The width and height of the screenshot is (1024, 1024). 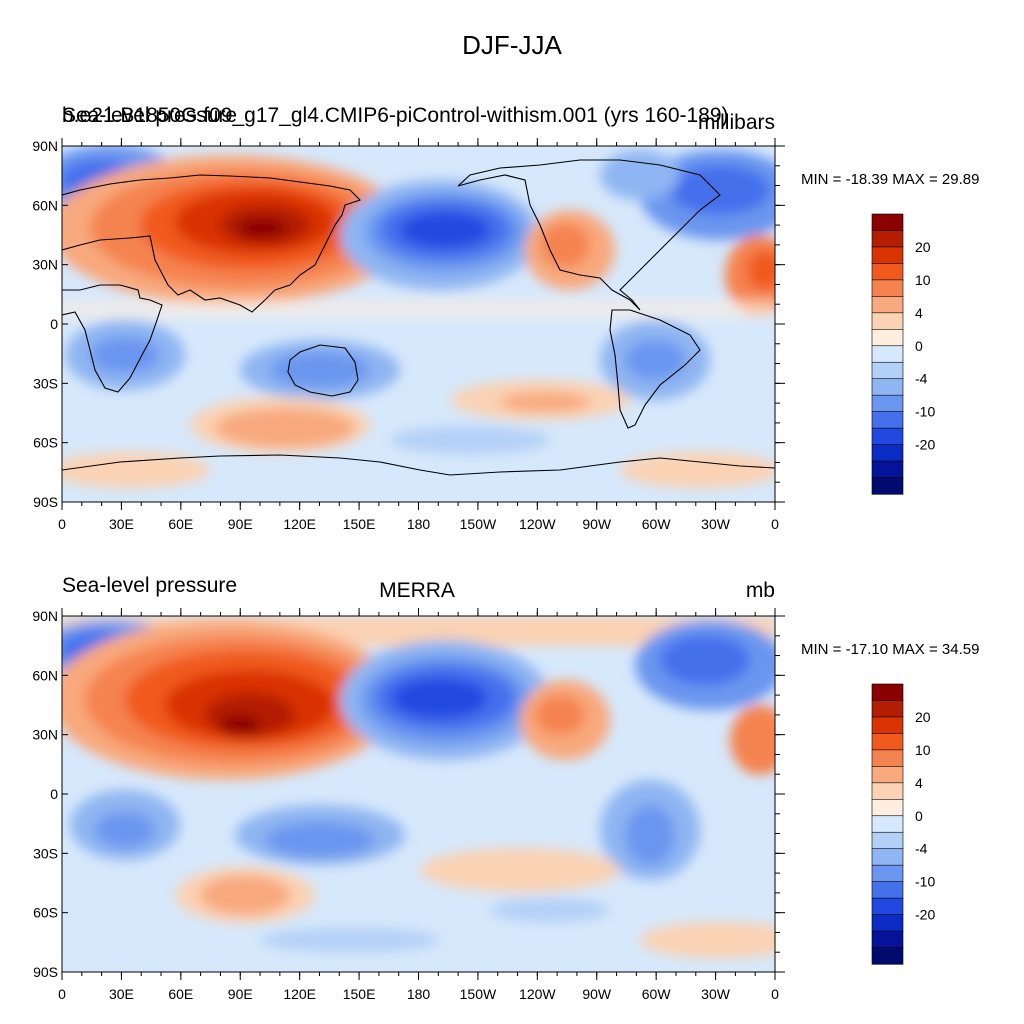 What do you see at coordinates (512, 45) in the screenshot?
I see `main-title: DJF-JJA` at bounding box center [512, 45].